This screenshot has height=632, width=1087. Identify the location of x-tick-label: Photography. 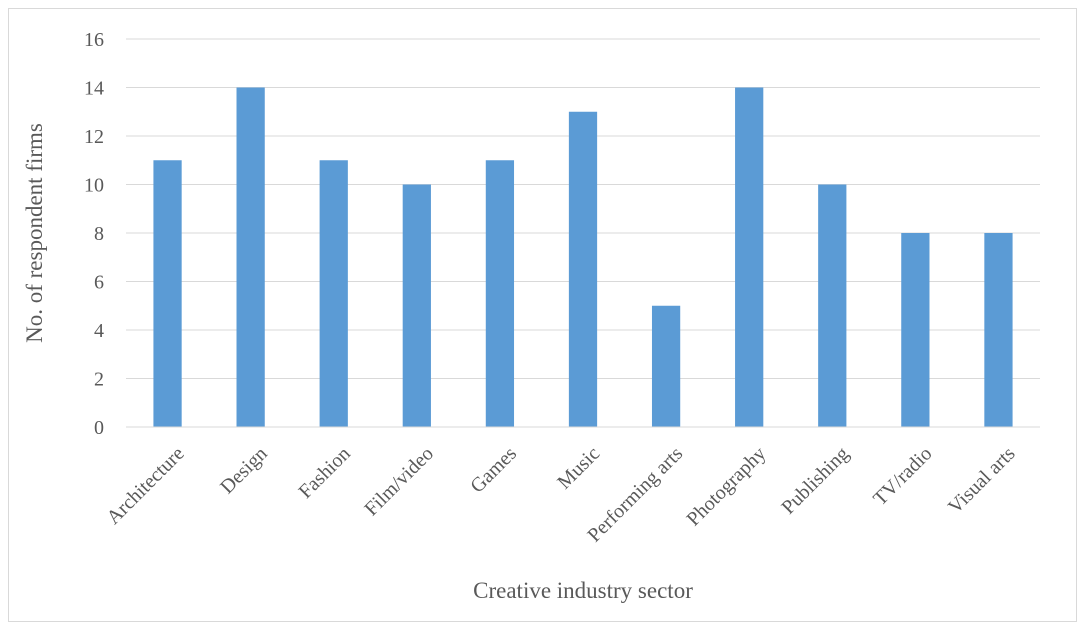
(726, 487).